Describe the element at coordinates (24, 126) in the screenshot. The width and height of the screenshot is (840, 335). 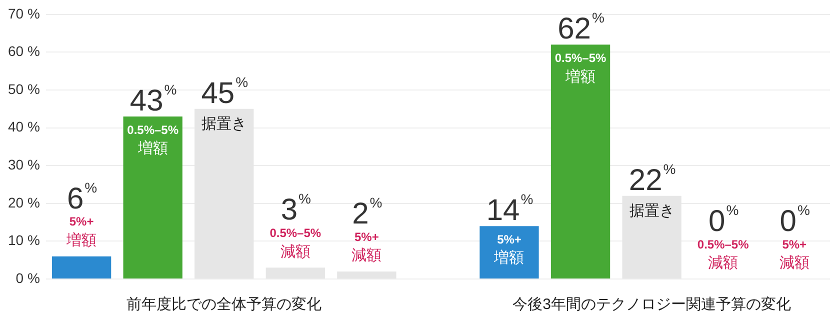
I see `y-tick-label: 40 %` at that location.